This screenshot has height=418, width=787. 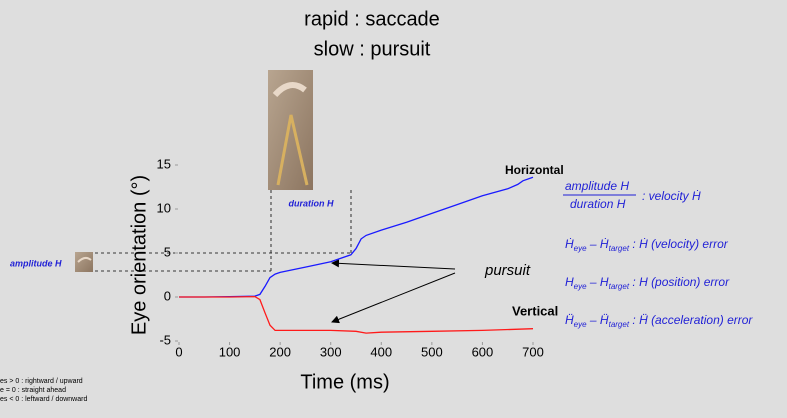 I want to click on x-tick-label: 700, so click(x=533, y=351).